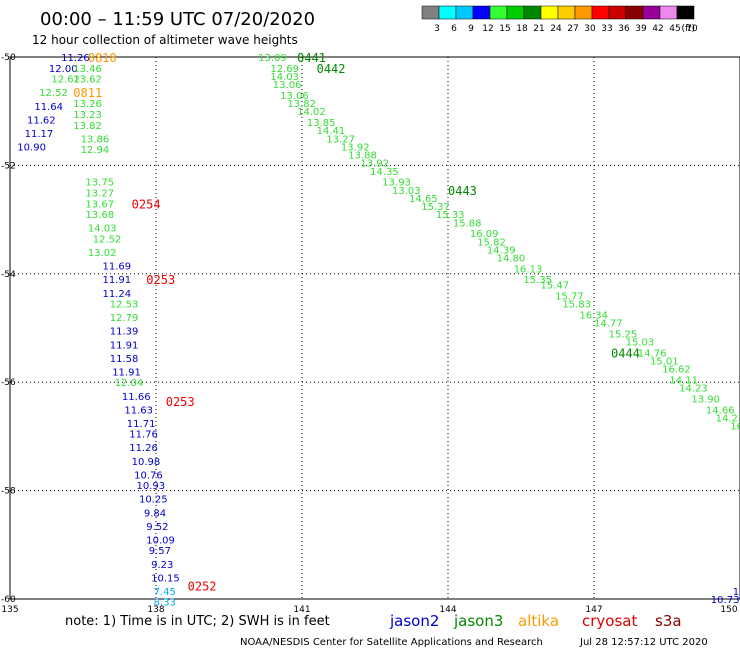 This screenshot has width=740, height=650. Describe the element at coordinates (143, 448) in the screenshot. I see `wave-height-label: 11.26` at that location.